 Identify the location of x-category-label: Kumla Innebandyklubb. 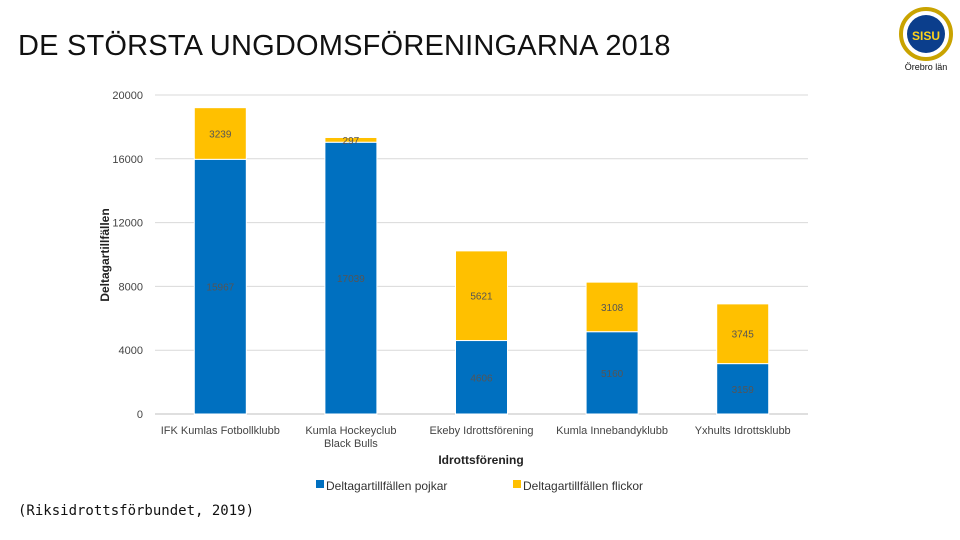
(612, 431).